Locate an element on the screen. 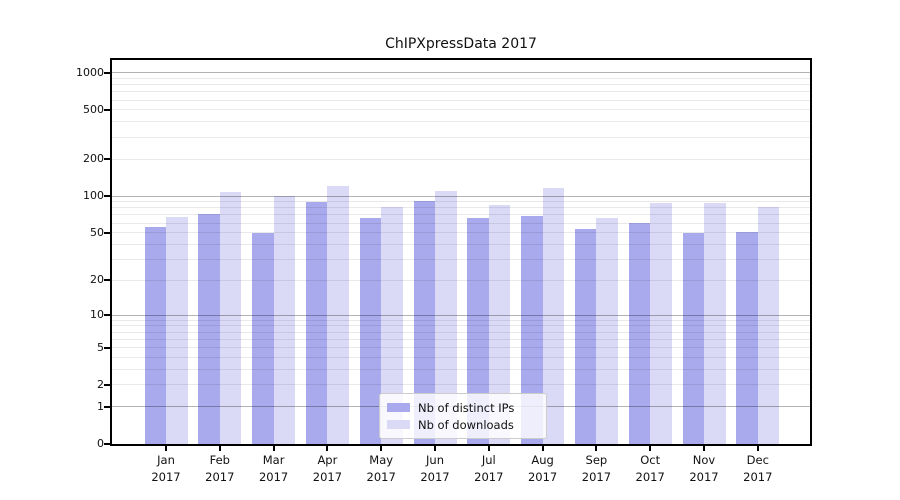  x-tick-mark-mar is located at coordinates (273, 448).